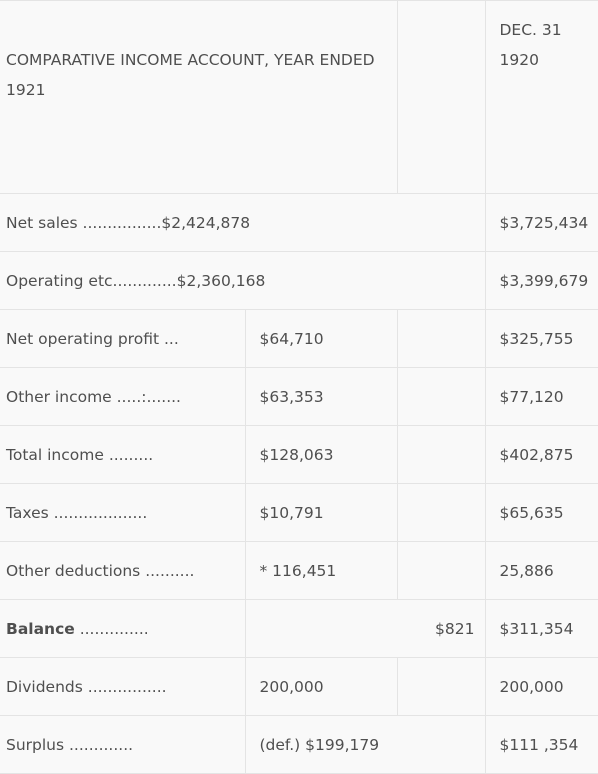 The height and width of the screenshot is (774, 598). Describe the element at coordinates (541, 97) in the screenshot. I see `year-1920-header: DEC. 31 1920` at that location.